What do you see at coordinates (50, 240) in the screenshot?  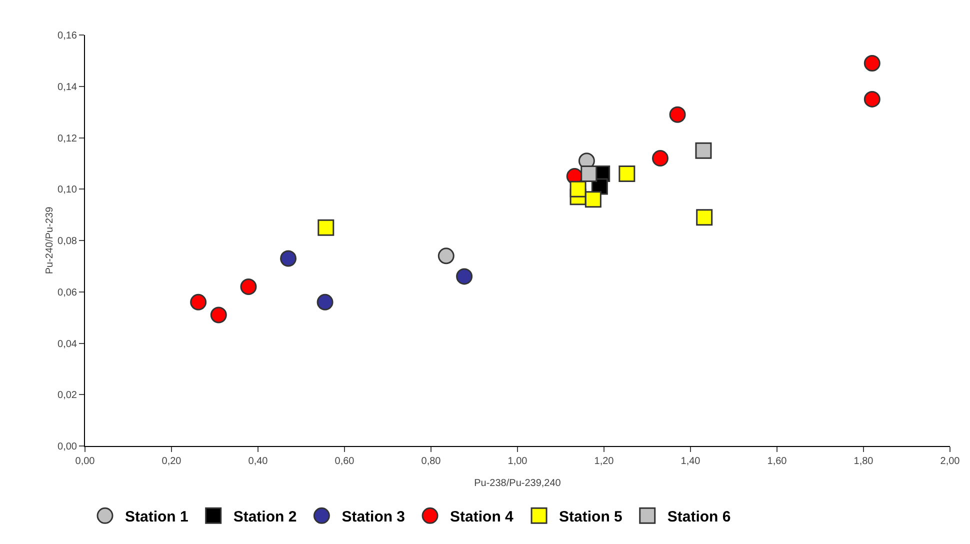 I see `y-axis-title: Pu-240/Pu-239` at bounding box center [50, 240].